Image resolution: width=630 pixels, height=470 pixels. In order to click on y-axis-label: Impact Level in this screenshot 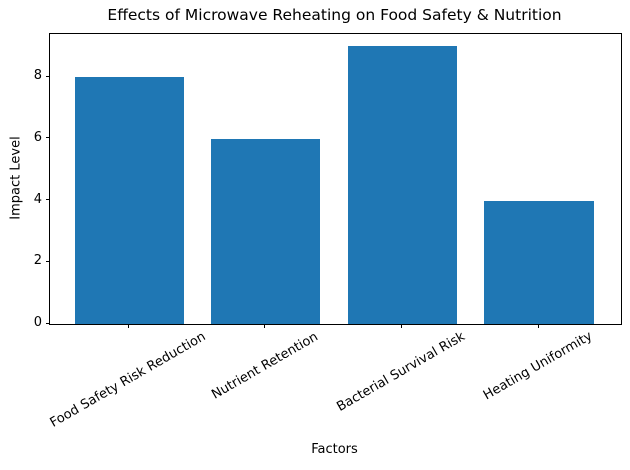, I will do `click(16, 178)`.